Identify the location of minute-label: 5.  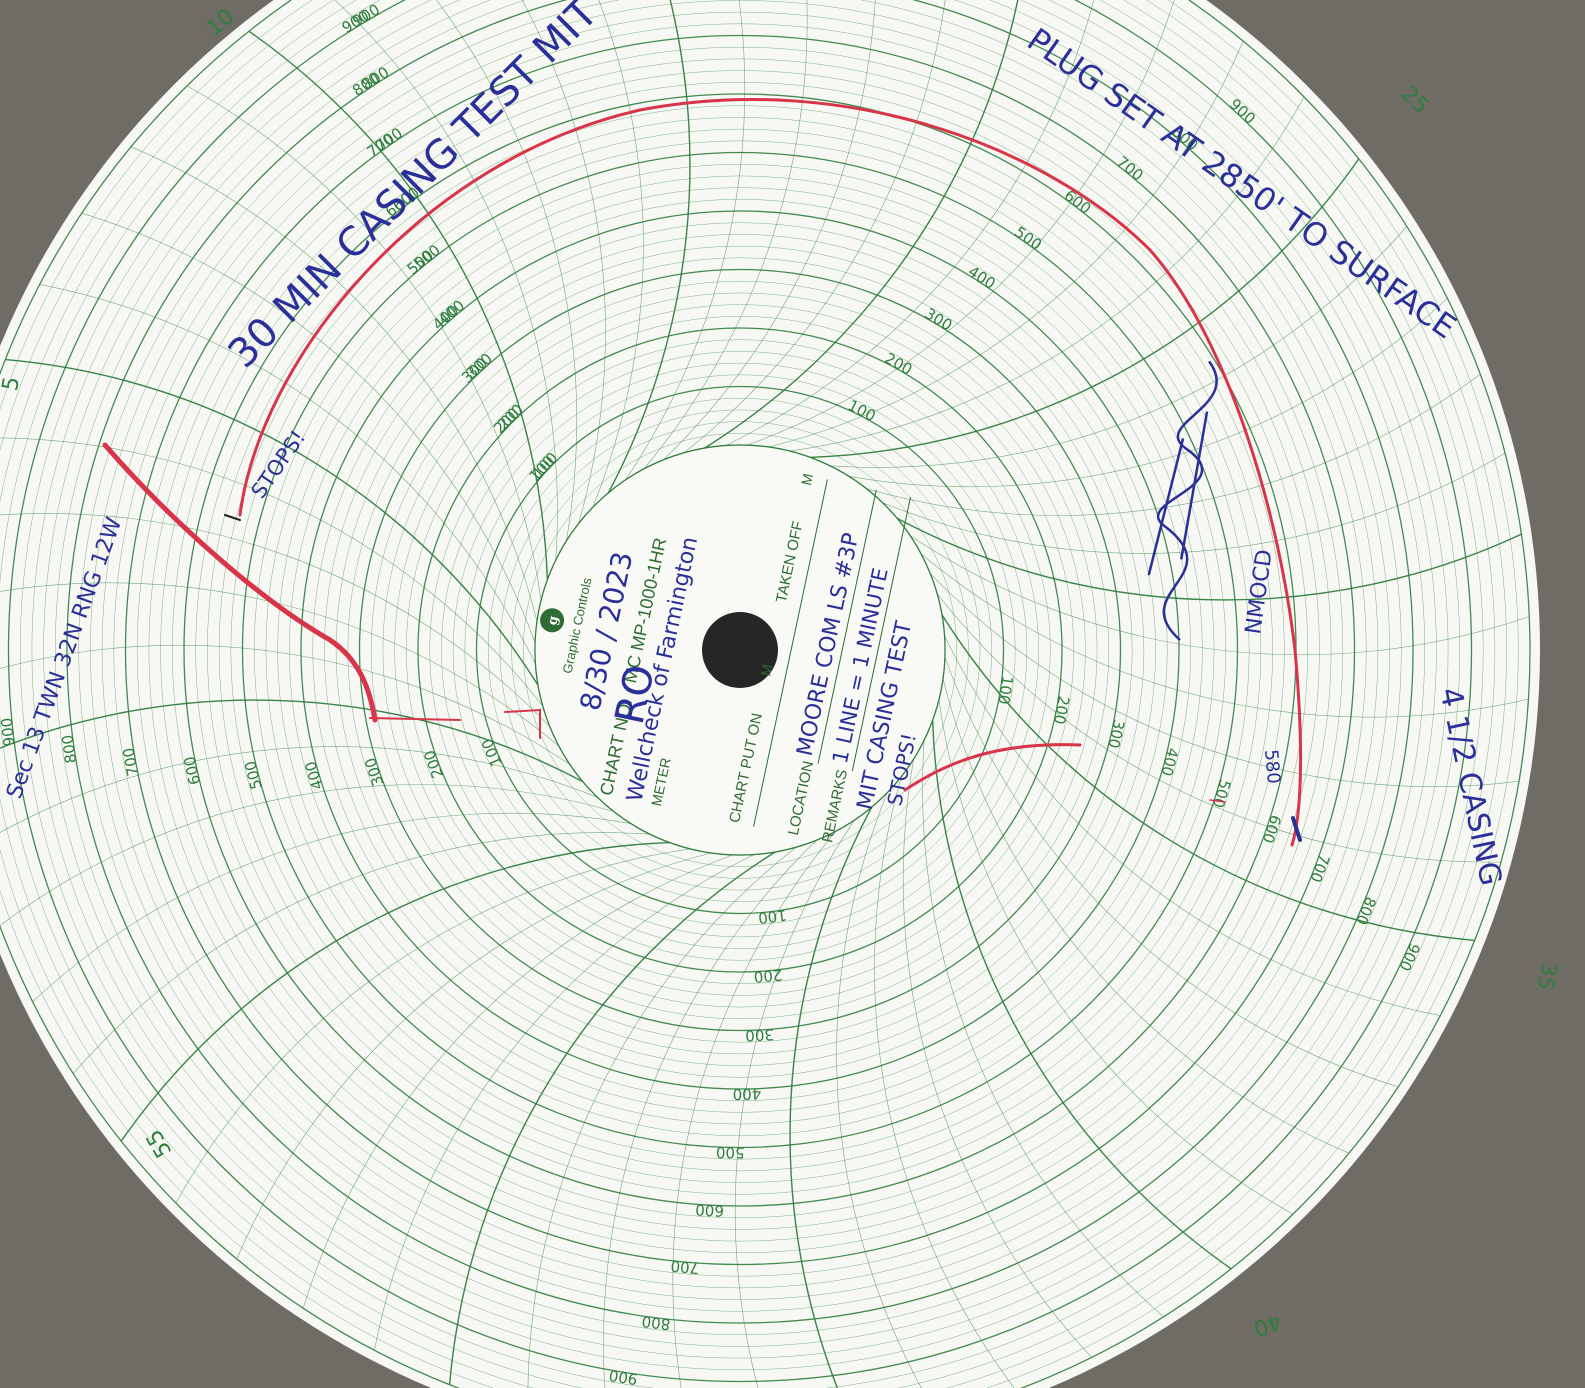
(12, 384).